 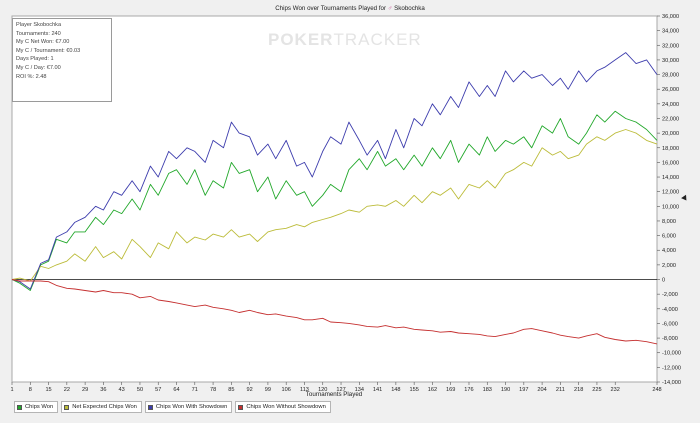 I want to click on x-tick-label: 248, so click(x=656, y=390).